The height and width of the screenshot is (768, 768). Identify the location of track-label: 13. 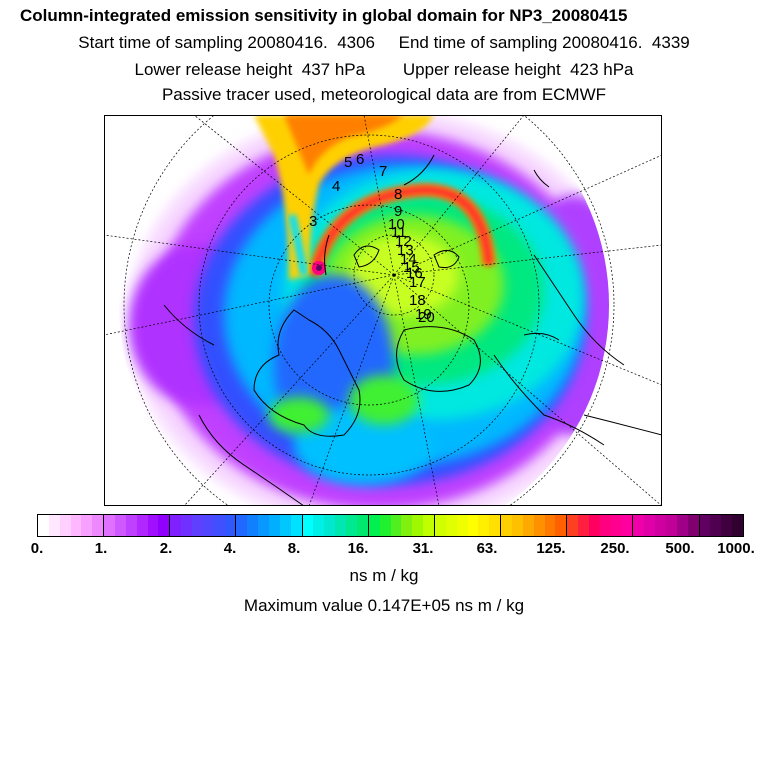
(405, 250).